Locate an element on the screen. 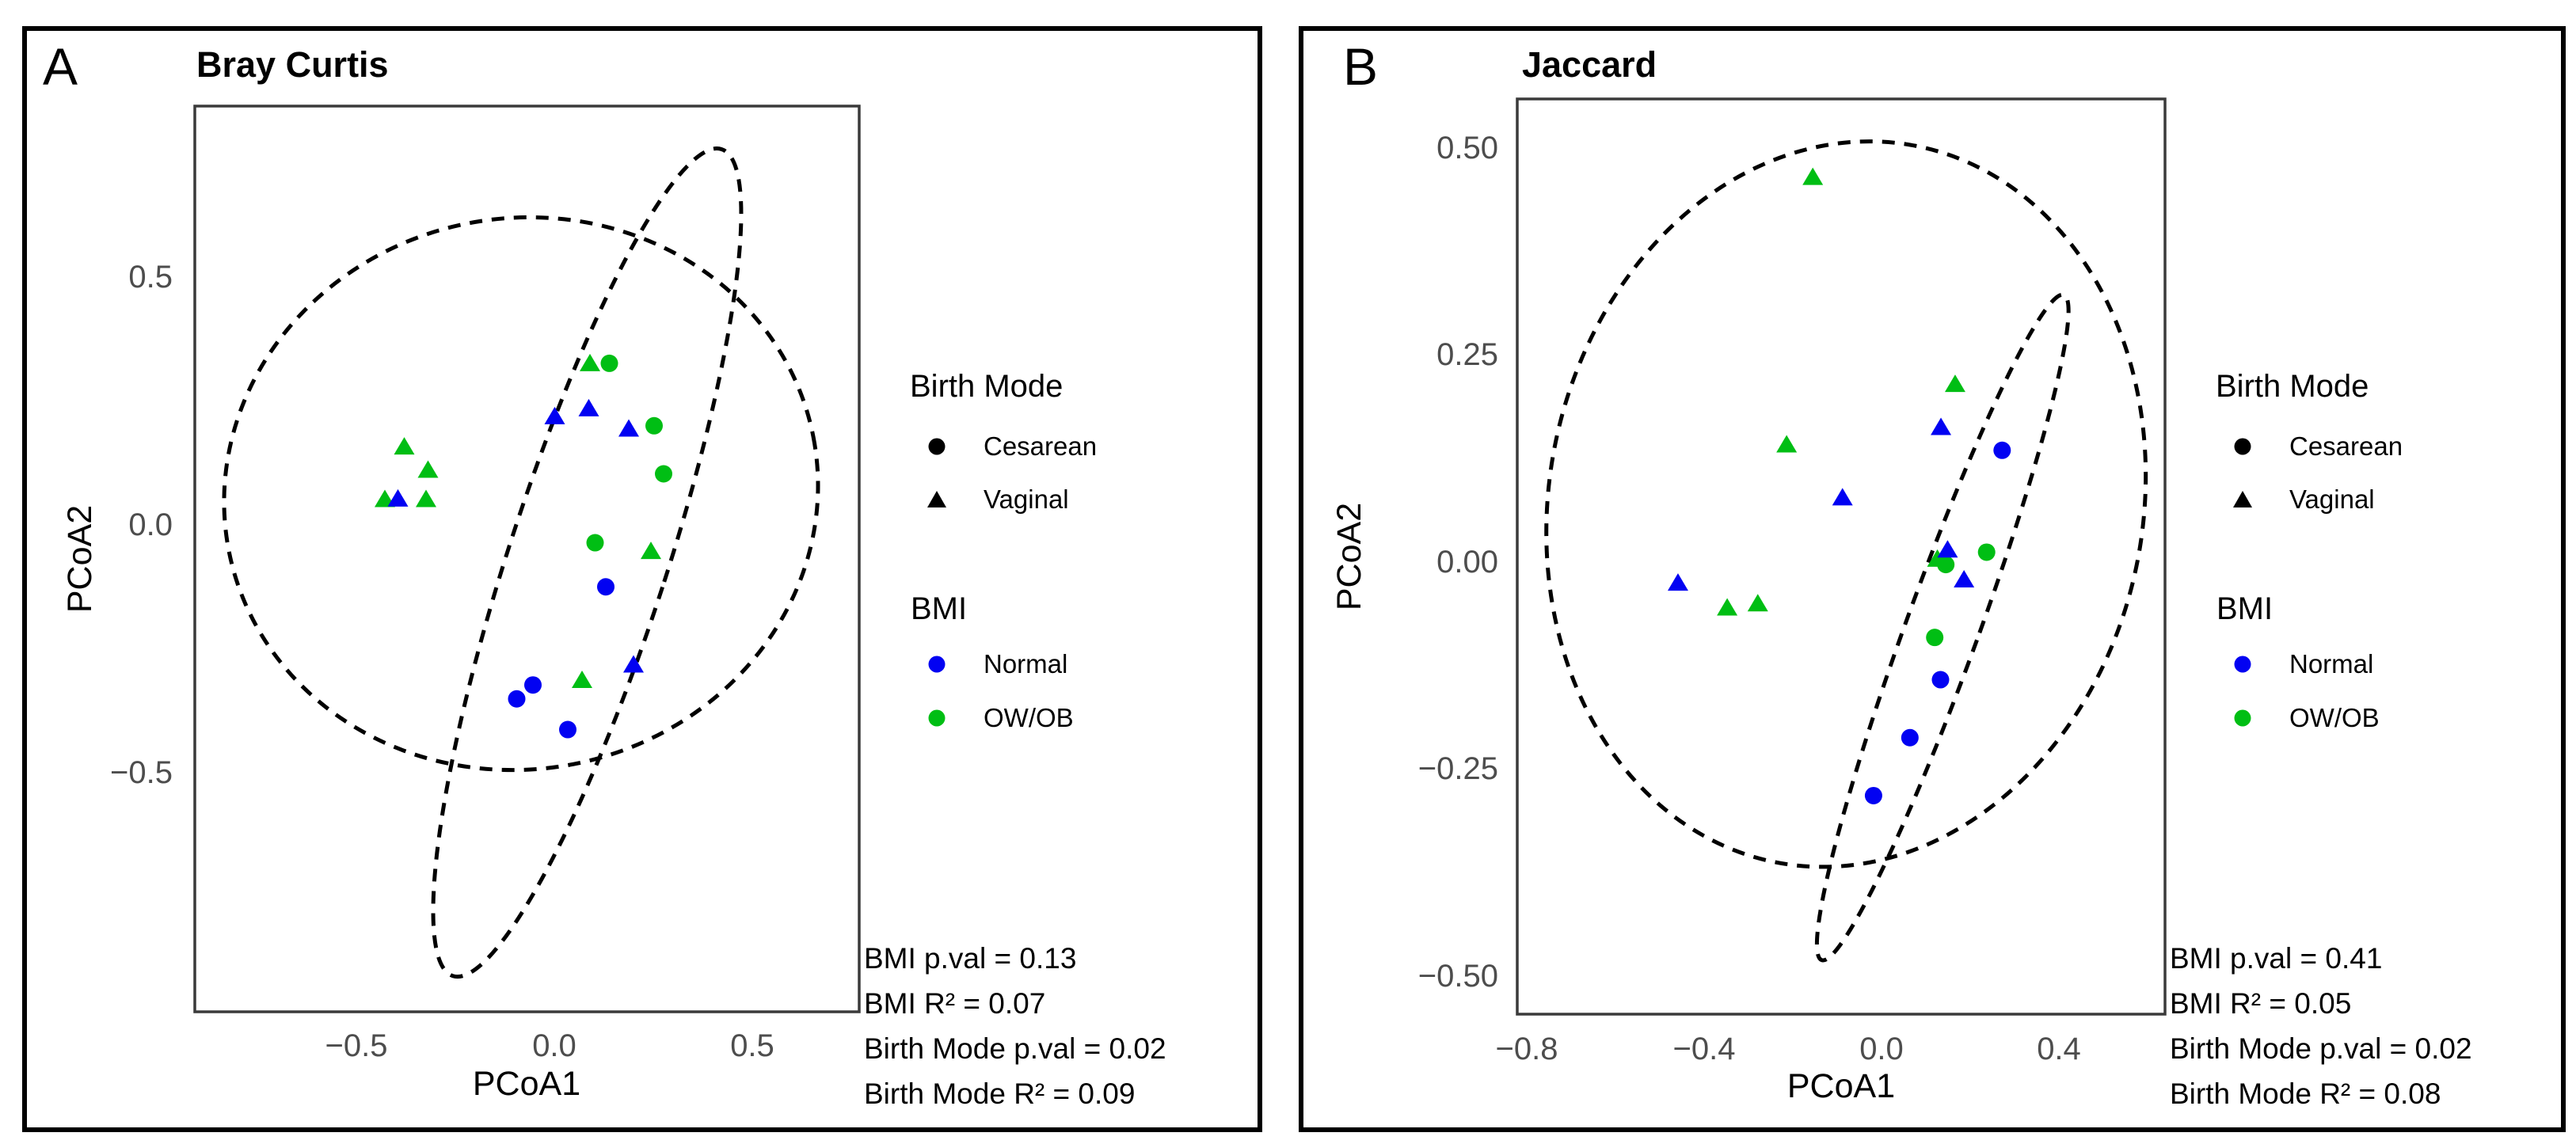 This screenshot has height=1144, width=2576. legend-item-owob: OW/OB is located at coordinates (2306, 717).